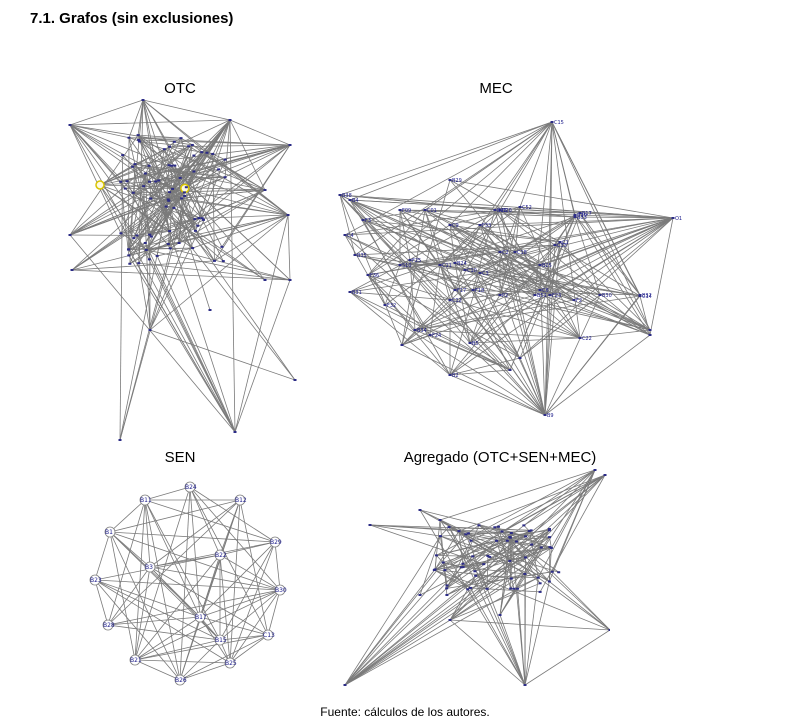 The width and height of the screenshot is (810, 726). What do you see at coordinates (269, 635) in the screenshot?
I see `sen-node-label: C13` at bounding box center [269, 635].